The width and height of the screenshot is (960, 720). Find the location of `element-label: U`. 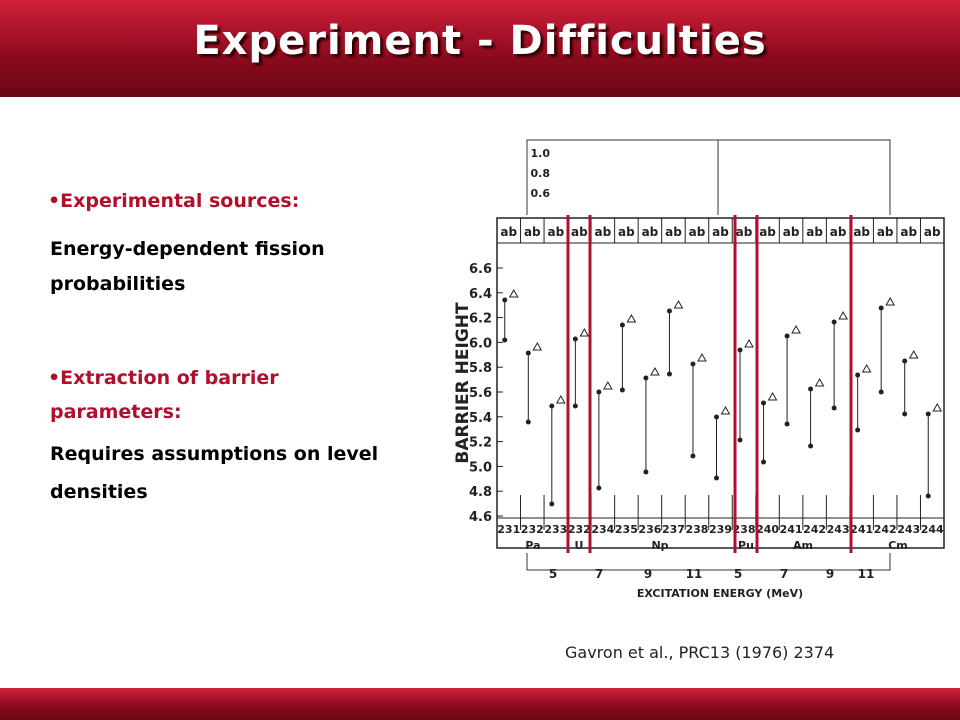

element-label: U is located at coordinates (579, 545).